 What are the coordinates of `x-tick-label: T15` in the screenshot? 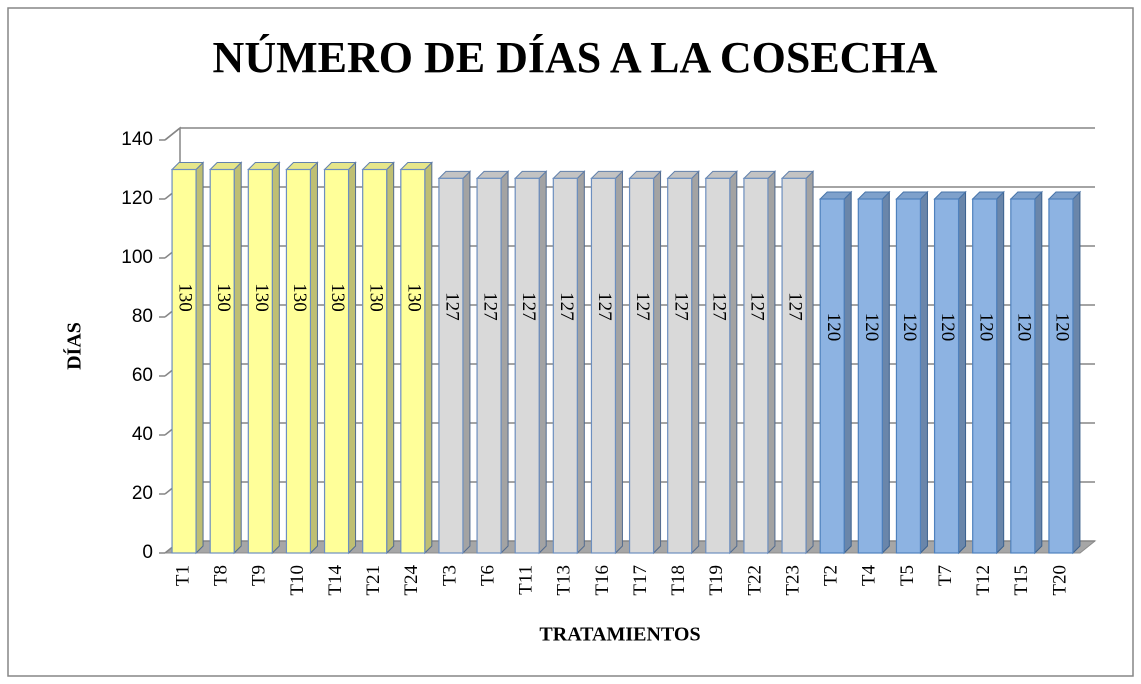 It's located at (1021, 580).